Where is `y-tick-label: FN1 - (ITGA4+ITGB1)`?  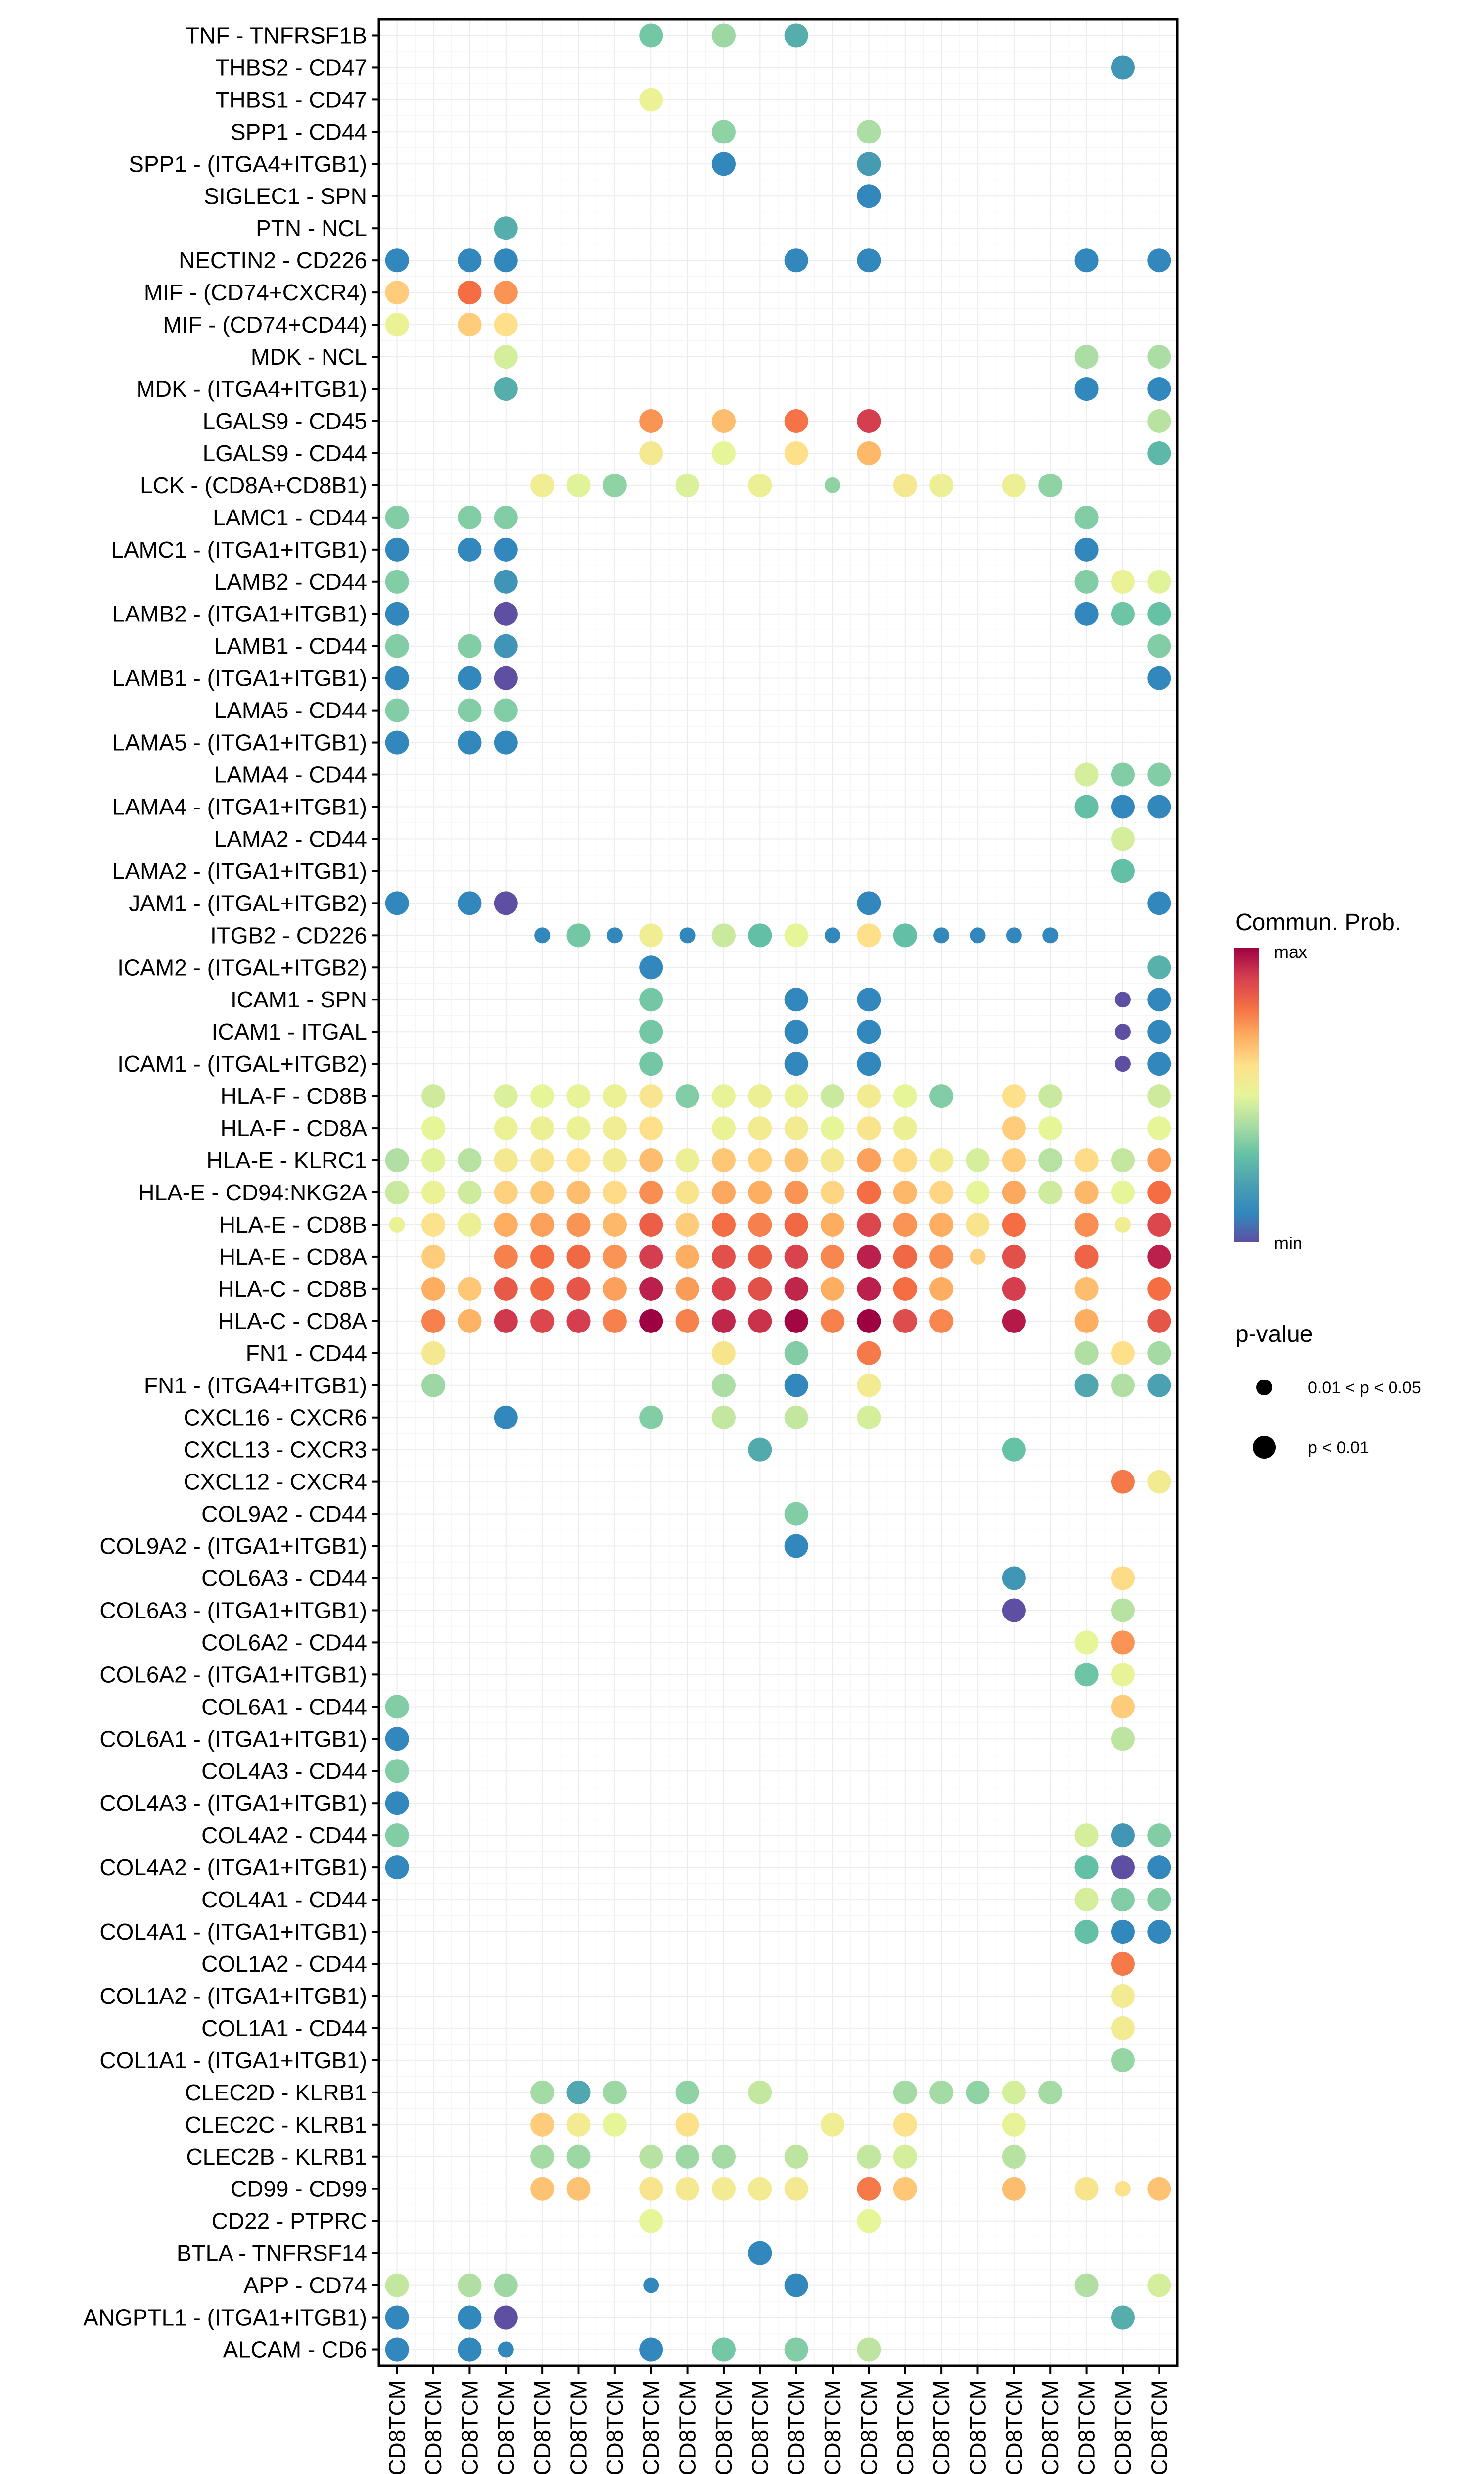 y-tick-label: FN1 - (ITGA4+ITGB1) is located at coordinates (255, 1386).